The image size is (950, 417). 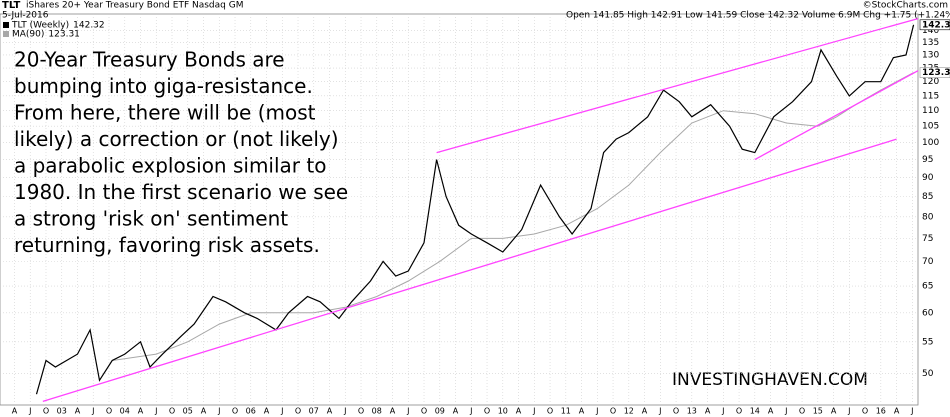 What do you see at coordinates (928, 313) in the screenshot?
I see `y-tick-label: 60` at bounding box center [928, 313].